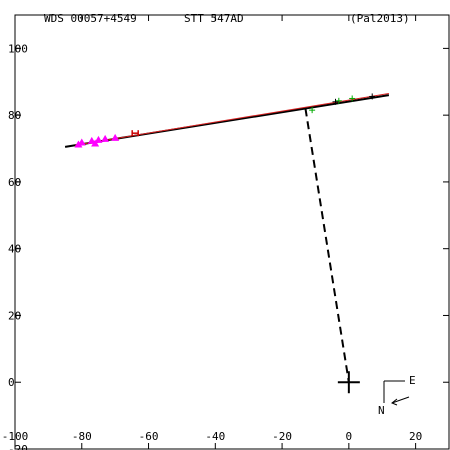 The height and width of the screenshot is (450, 450). What do you see at coordinates (400, 400) in the screenshot?
I see `compass-arrow-shaft` at bounding box center [400, 400].